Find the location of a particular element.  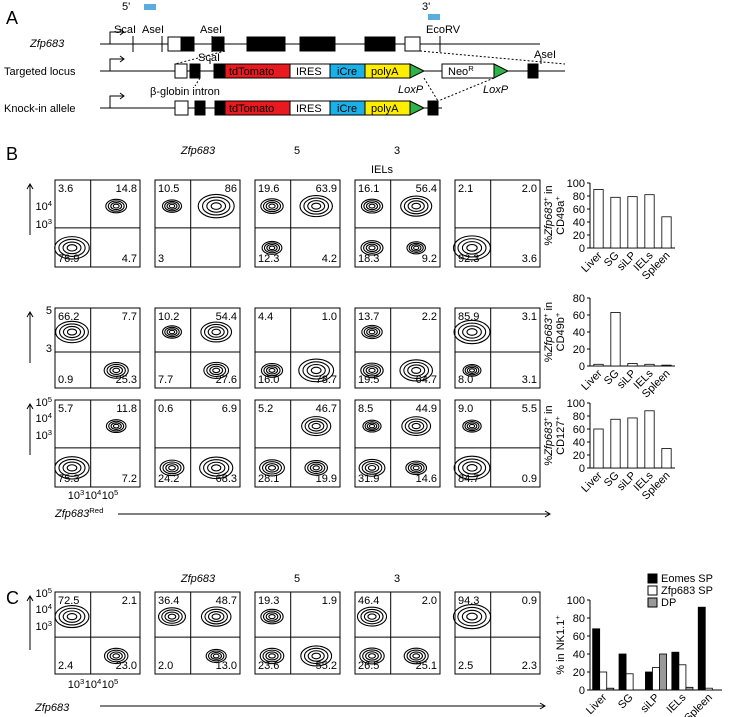

y-tick-label: 10⁴ is located at coordinates (43, 609).